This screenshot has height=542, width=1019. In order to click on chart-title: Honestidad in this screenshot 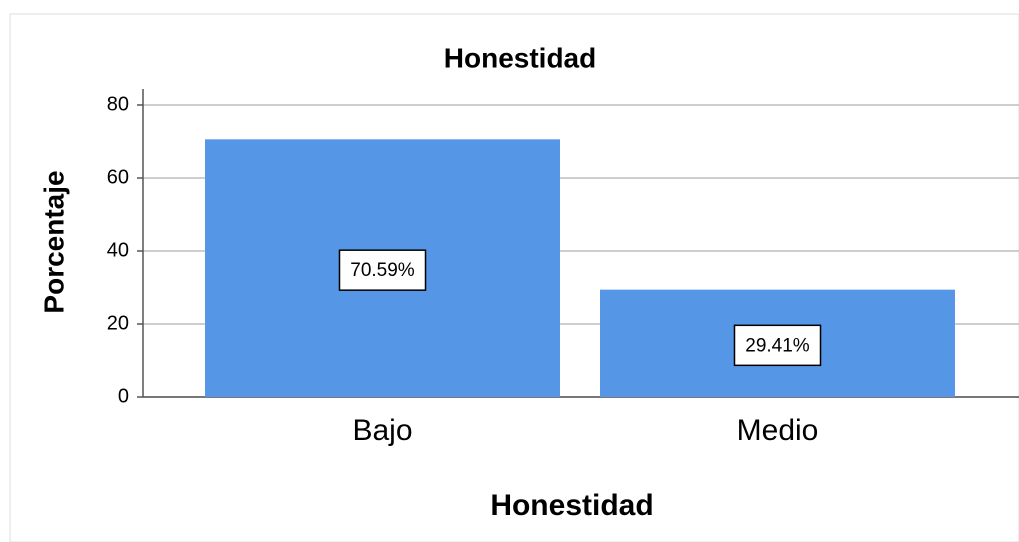, I will do `click(520, 57)`.